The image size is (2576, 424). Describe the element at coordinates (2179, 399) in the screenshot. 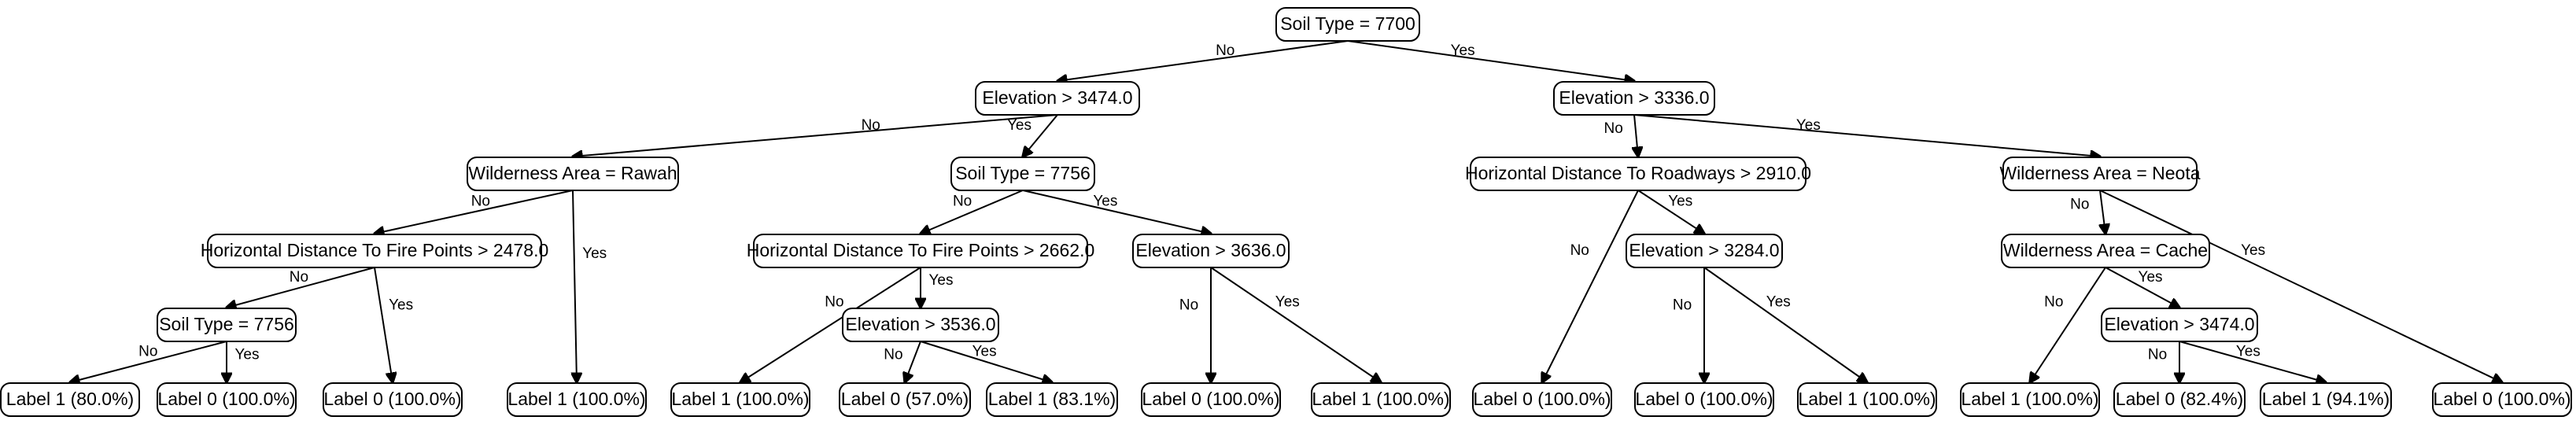

I see `leaf-node-label-0-82-4: Label 0 (82.4%)` at that location.